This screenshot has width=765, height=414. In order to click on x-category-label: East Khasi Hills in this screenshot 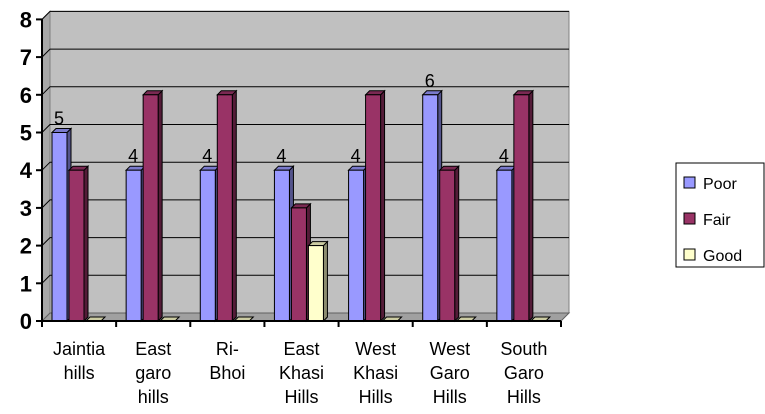, I will do `click(301, 373)`.